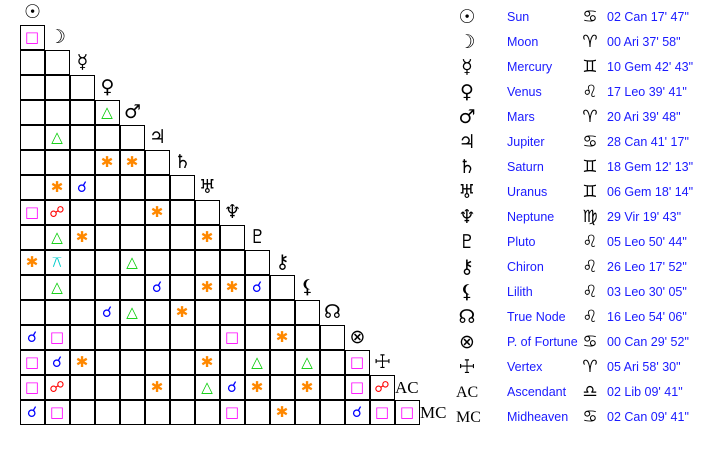 The height and width of the screenshot is (450, 705). What do you see at coordinates (648, 417) in the screenshot?
I see `planet-position: 02 Can 09' 41"` at bounding box center [648, 417].